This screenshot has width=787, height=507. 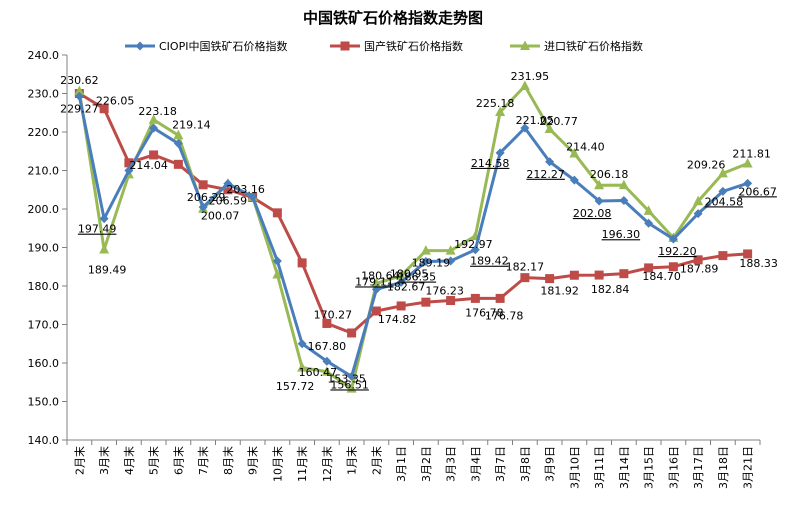 I want to click on data-label: 203.16, so click(x=245, y=189).